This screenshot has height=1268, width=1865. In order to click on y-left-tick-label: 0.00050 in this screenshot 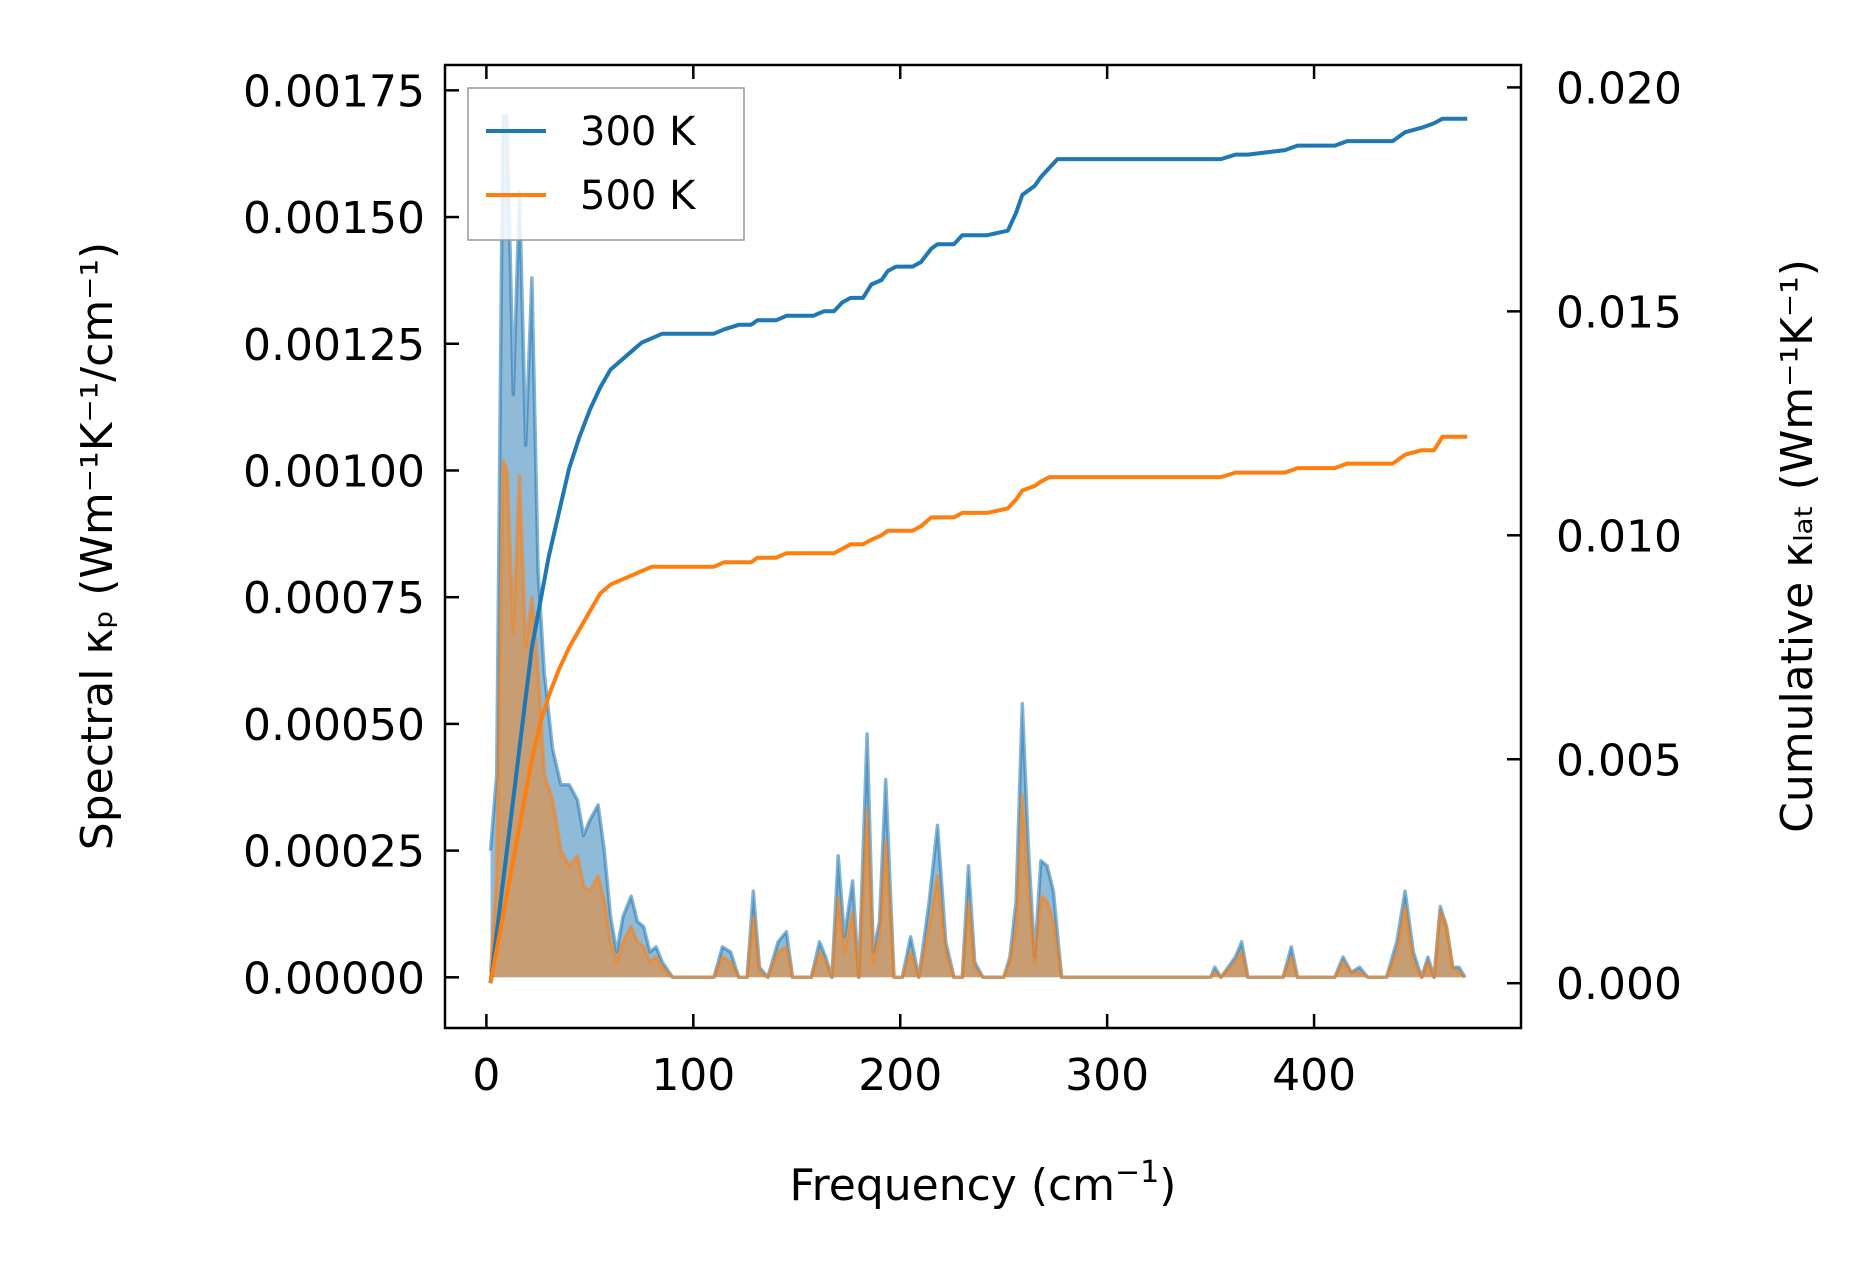, I will do `click(334, 725)`.